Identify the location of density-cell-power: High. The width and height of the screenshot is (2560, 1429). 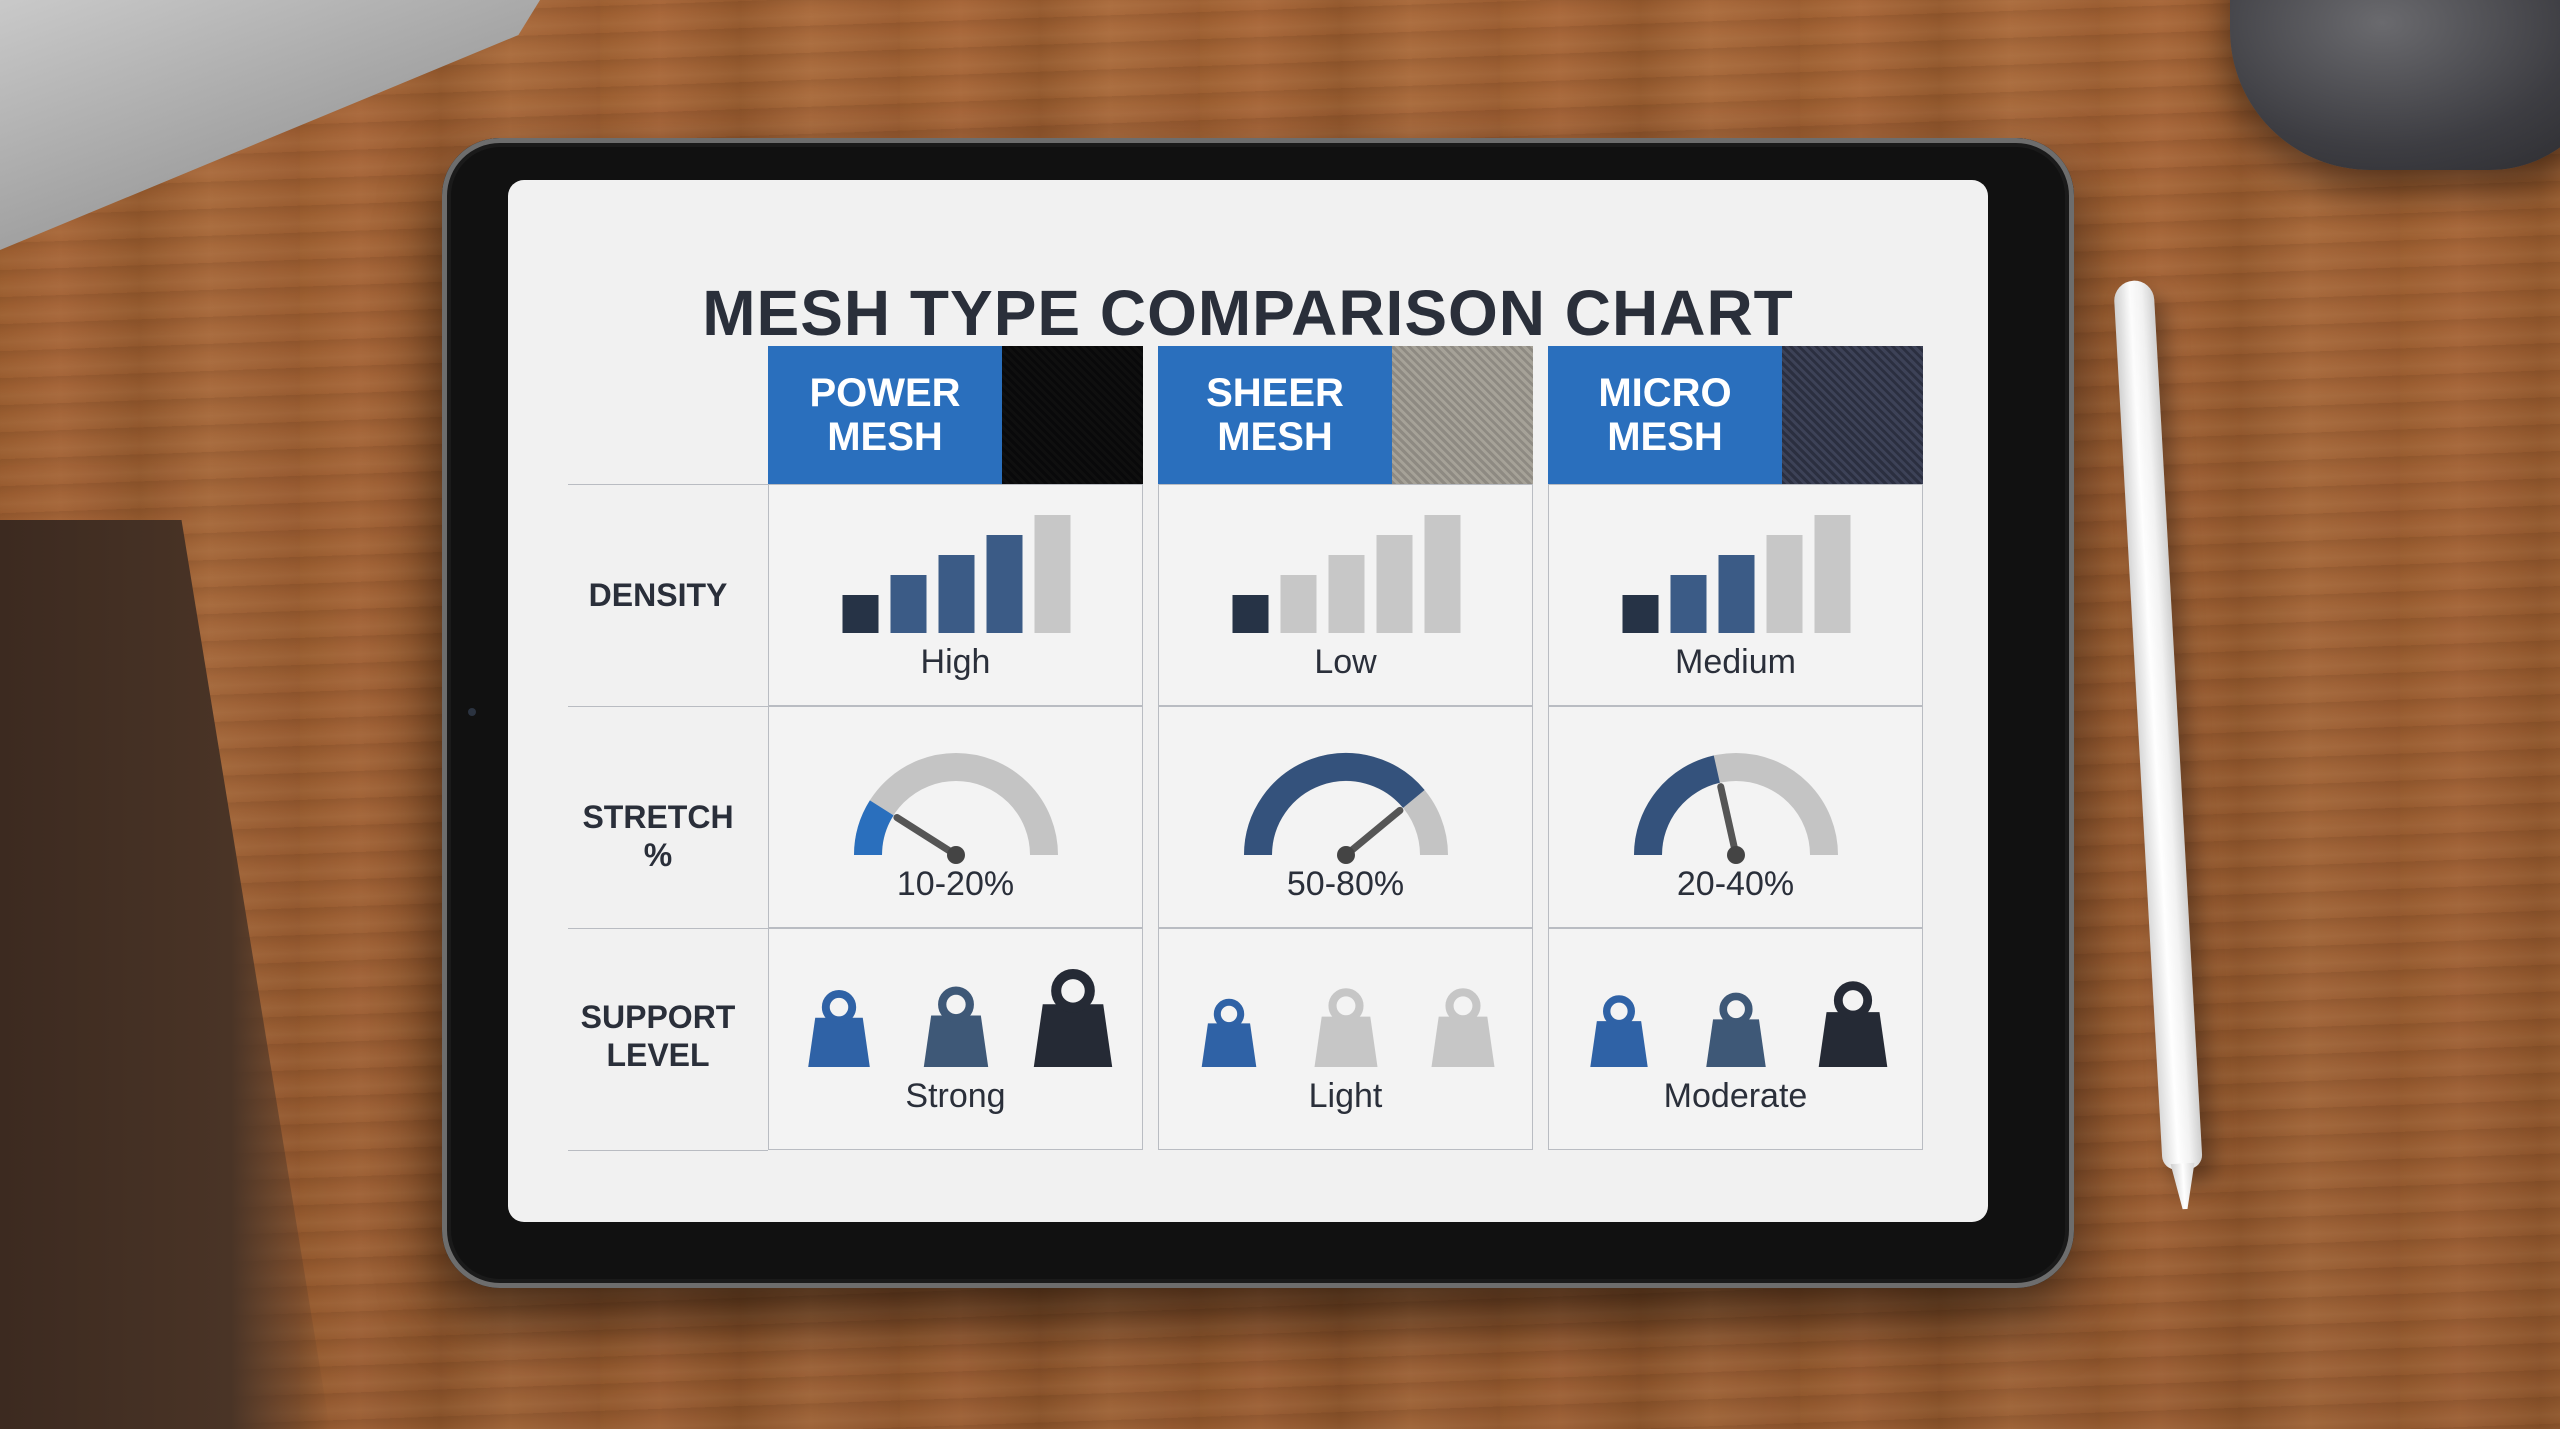
(955, 595).